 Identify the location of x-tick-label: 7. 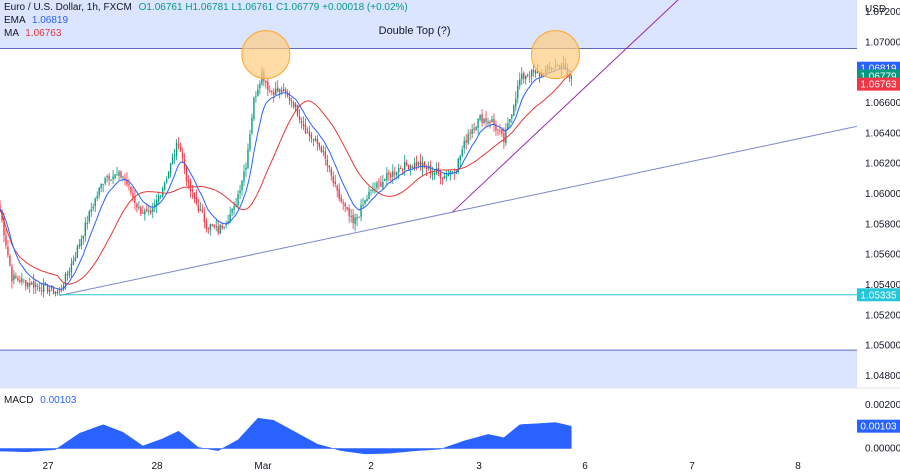
(692, 466).